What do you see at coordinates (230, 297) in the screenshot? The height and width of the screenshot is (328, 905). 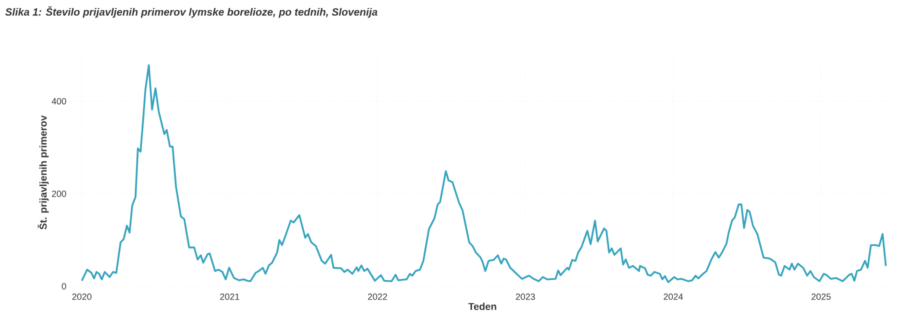 I see `x-tick-label: 2021` at bounding box center [230, 297].